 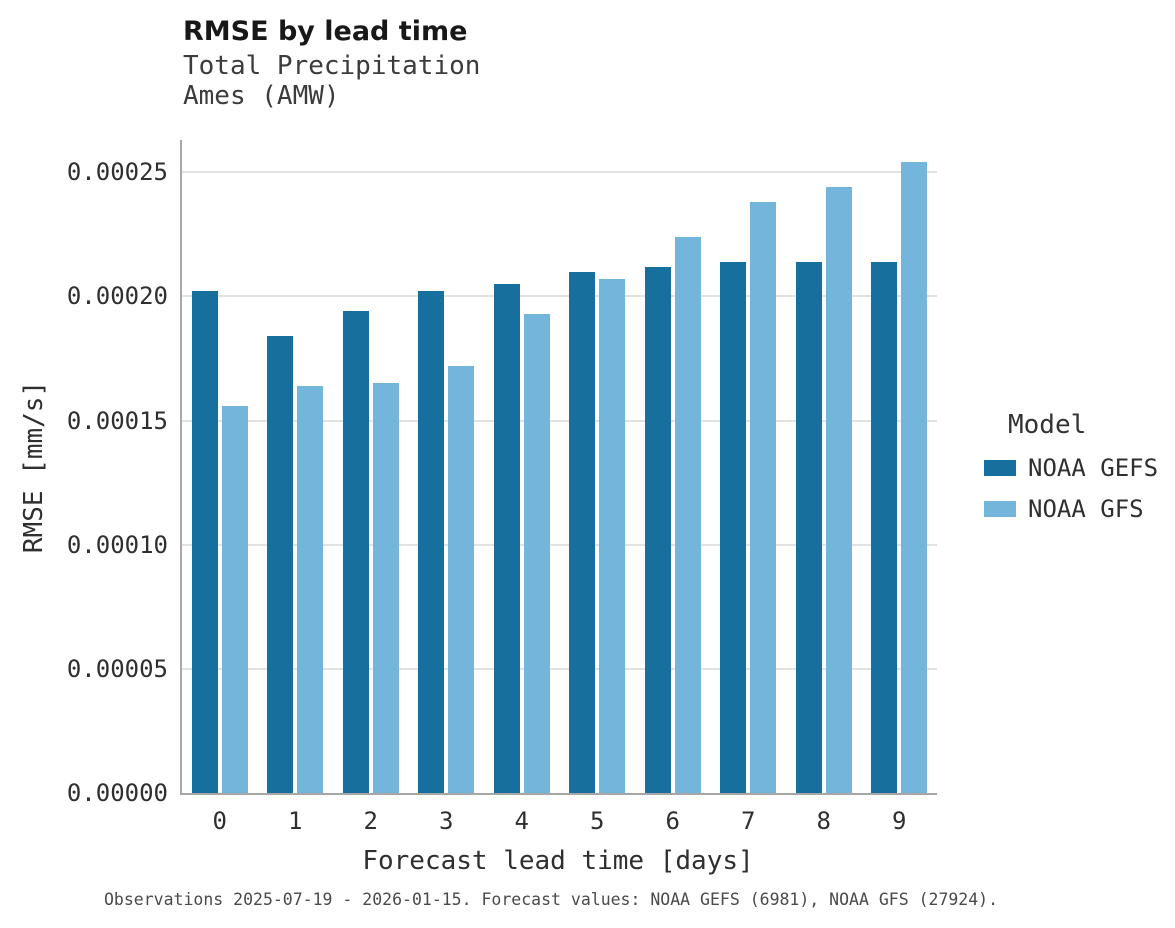 I want to click on bar-group-day-6: 6, so click(x=673, y=487).